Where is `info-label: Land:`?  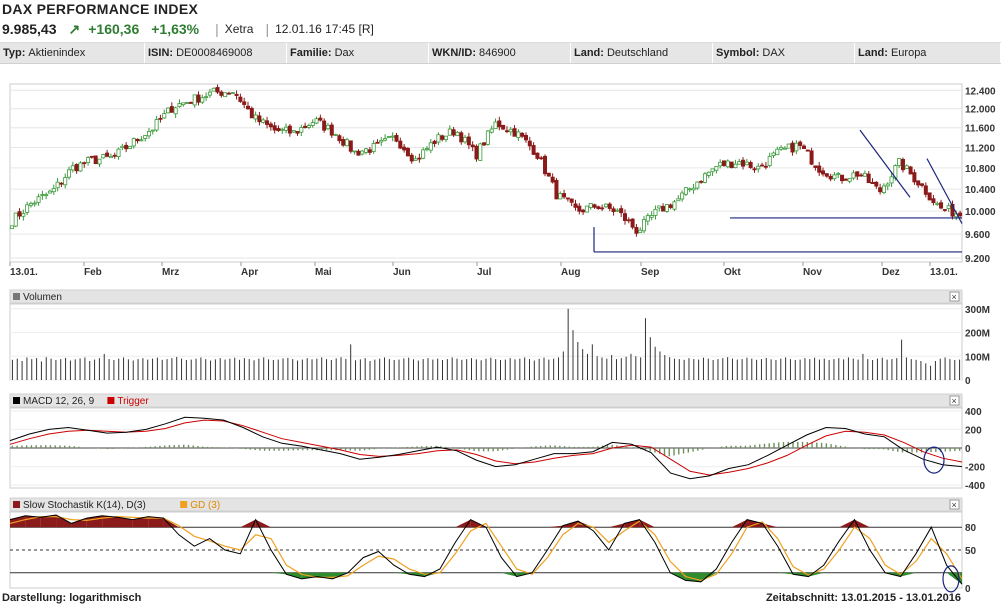
info-label: Land: is located at coordinates (589, 53).